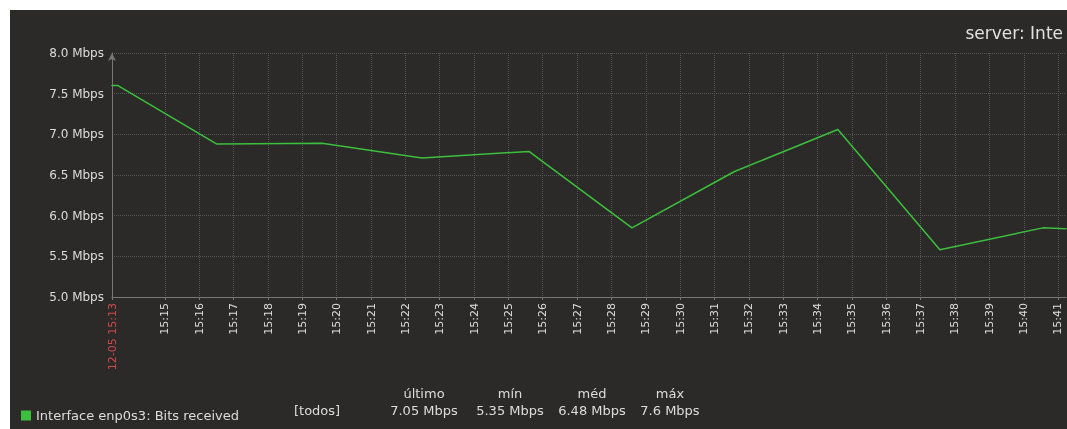  Describe the element at coordinates (112, 337) in the screenshot. I see `x-tick-label: 12-05 15:13` at that location.